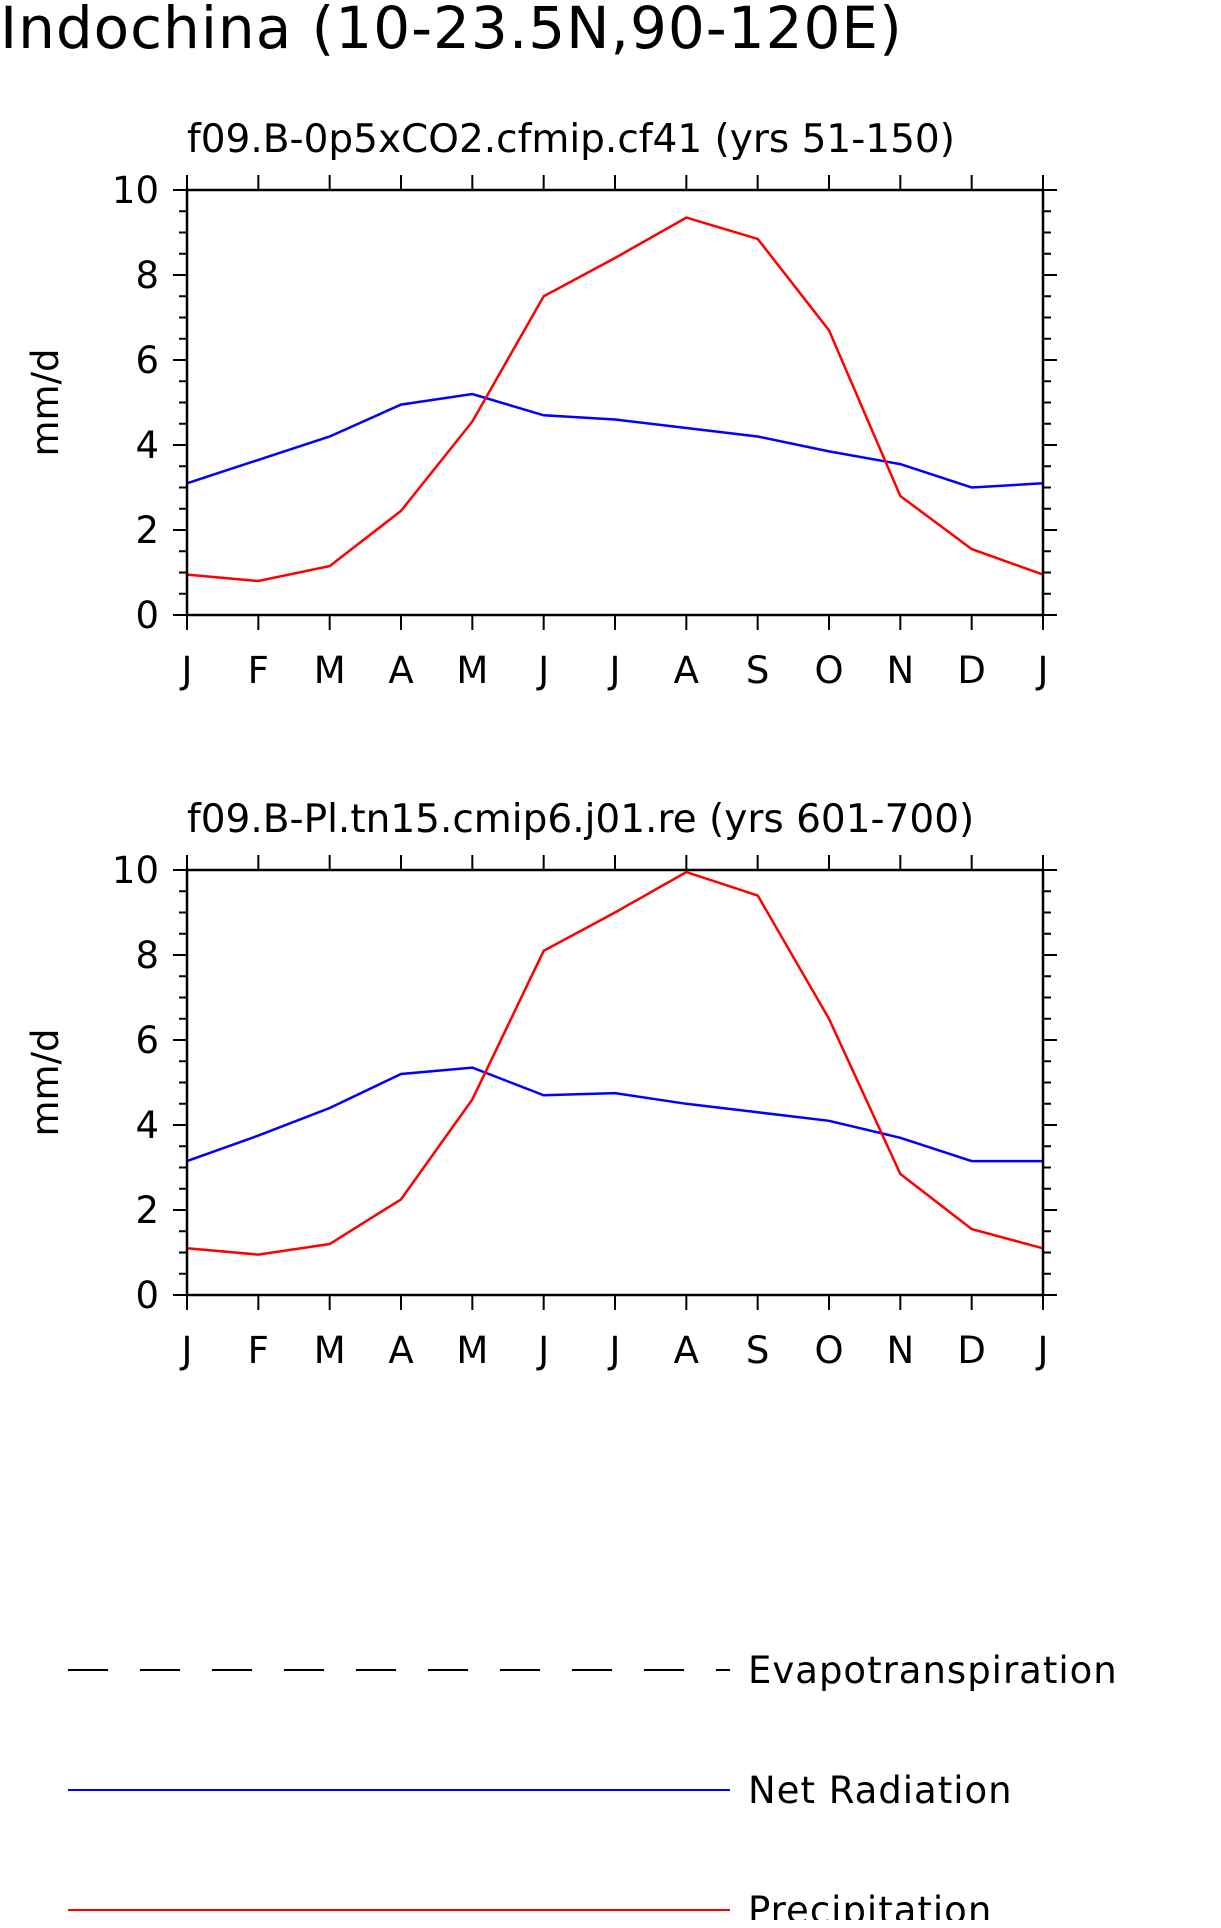 The height and width of the screenshot is (1928, 1221). What do you see at coordinates (571, 139) in the screenshot?
I see `panel-title: f09.B-0p5xCO2.cfmip.cf41 (yrs 51-150)` at bounding box center [571, 139].